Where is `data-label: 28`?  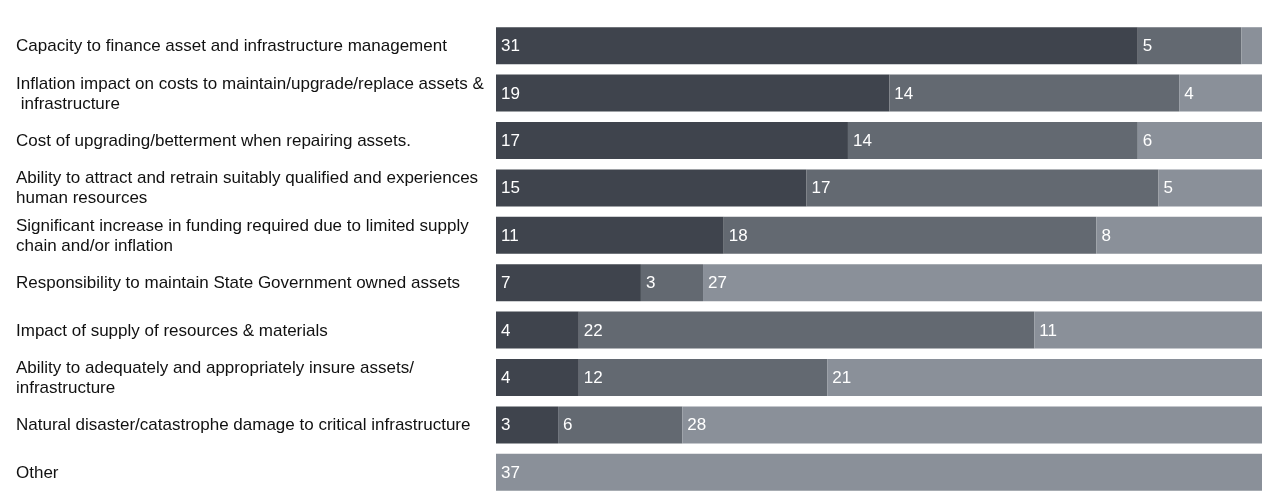
data-label: 28 is located at coordinates (697, 425).